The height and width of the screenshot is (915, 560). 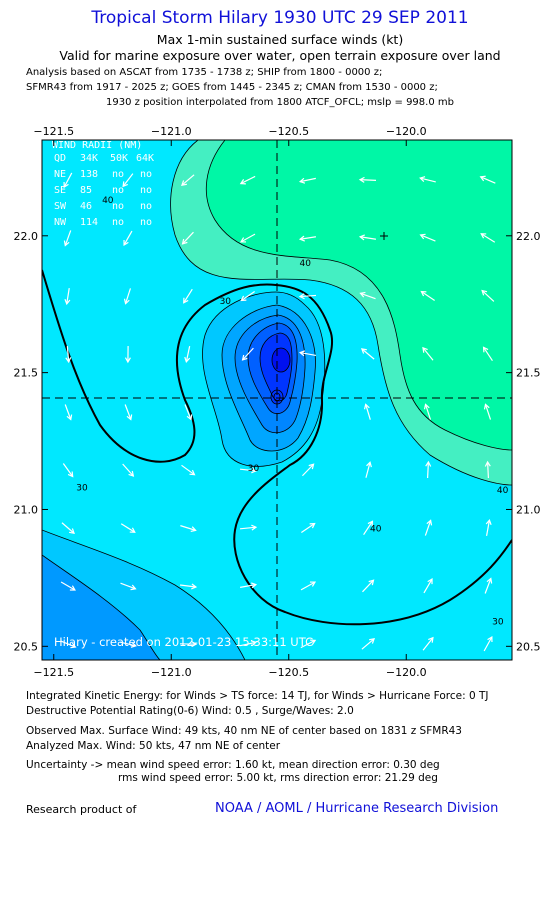 I want to click on wind-radii-34k: 46, so click(x=86, y=206).